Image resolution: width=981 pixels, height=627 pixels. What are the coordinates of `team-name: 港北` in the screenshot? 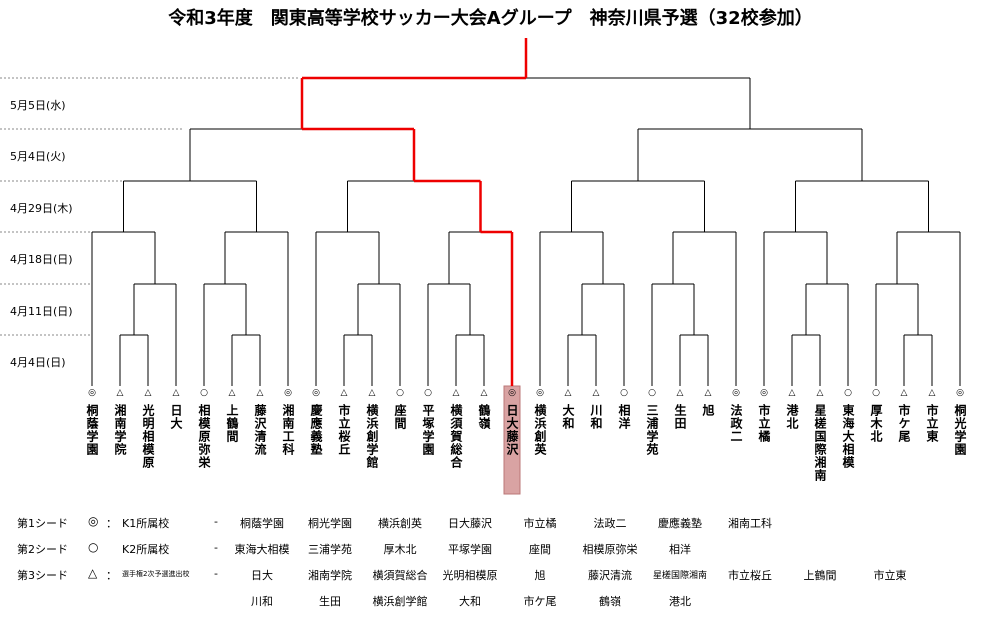 It's located at (792, 417).